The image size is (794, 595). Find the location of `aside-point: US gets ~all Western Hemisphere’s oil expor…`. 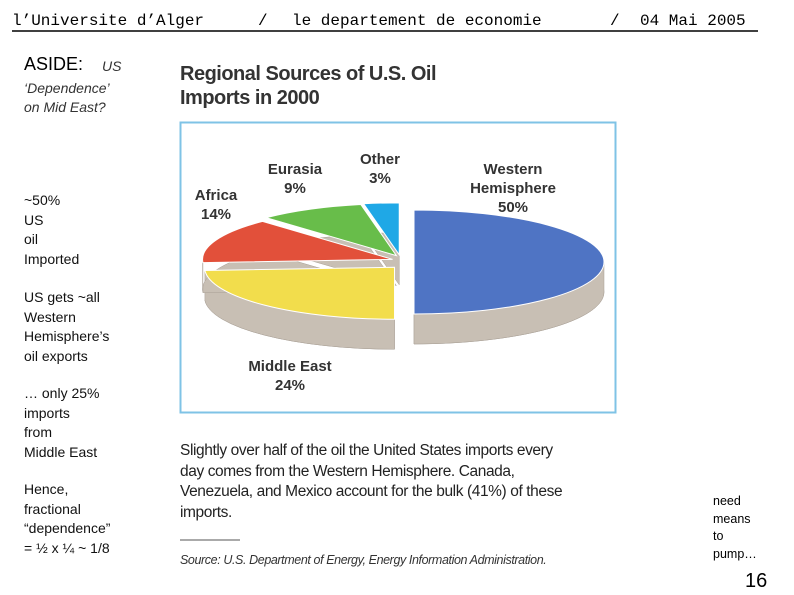

aside-point: US gets ~all Western Hemisphere’s oil expor… is located at coordinates (66, 327).